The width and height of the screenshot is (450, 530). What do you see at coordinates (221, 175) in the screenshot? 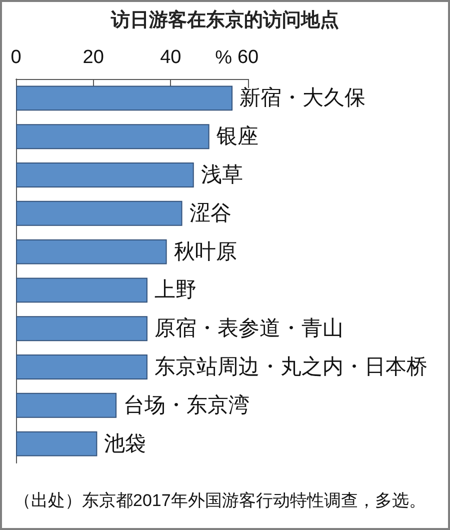
I see `y-tick-label: 浅草` at bounding box center [221, 175].